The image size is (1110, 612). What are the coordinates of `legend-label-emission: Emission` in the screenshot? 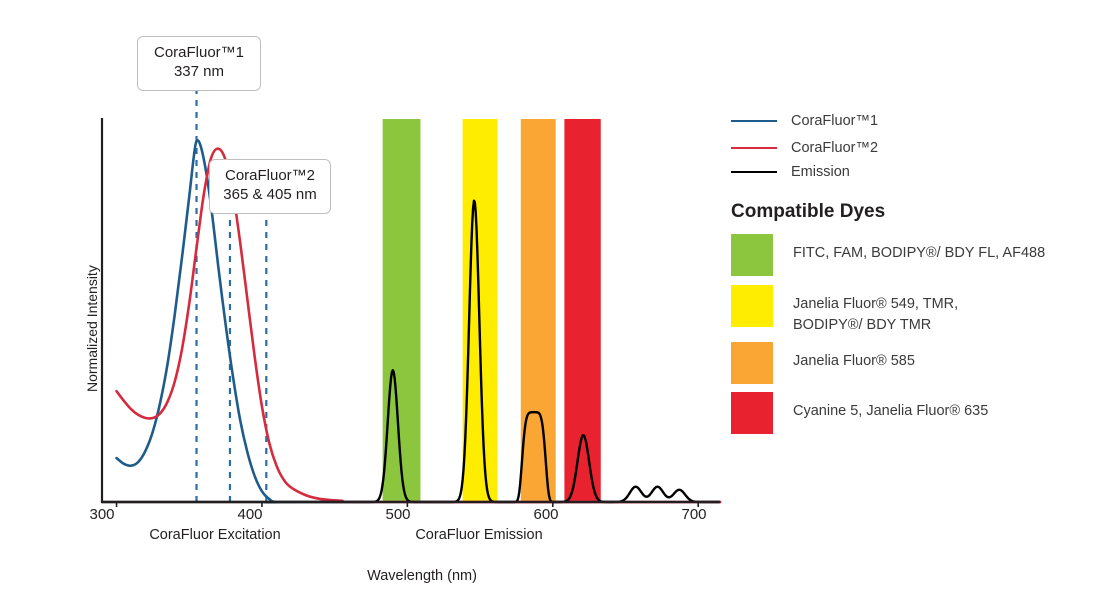 It's located at (820, 172).